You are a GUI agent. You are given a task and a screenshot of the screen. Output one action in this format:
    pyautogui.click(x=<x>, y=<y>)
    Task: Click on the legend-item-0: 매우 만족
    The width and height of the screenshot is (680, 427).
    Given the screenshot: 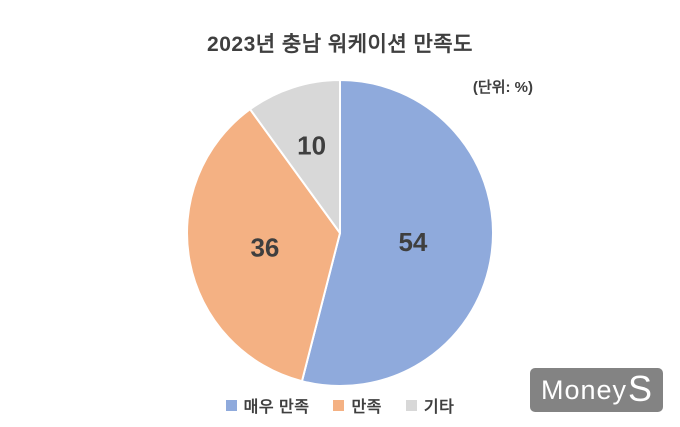 What is the action you would take?
    pyautogui.click(x=267, y=405)
    